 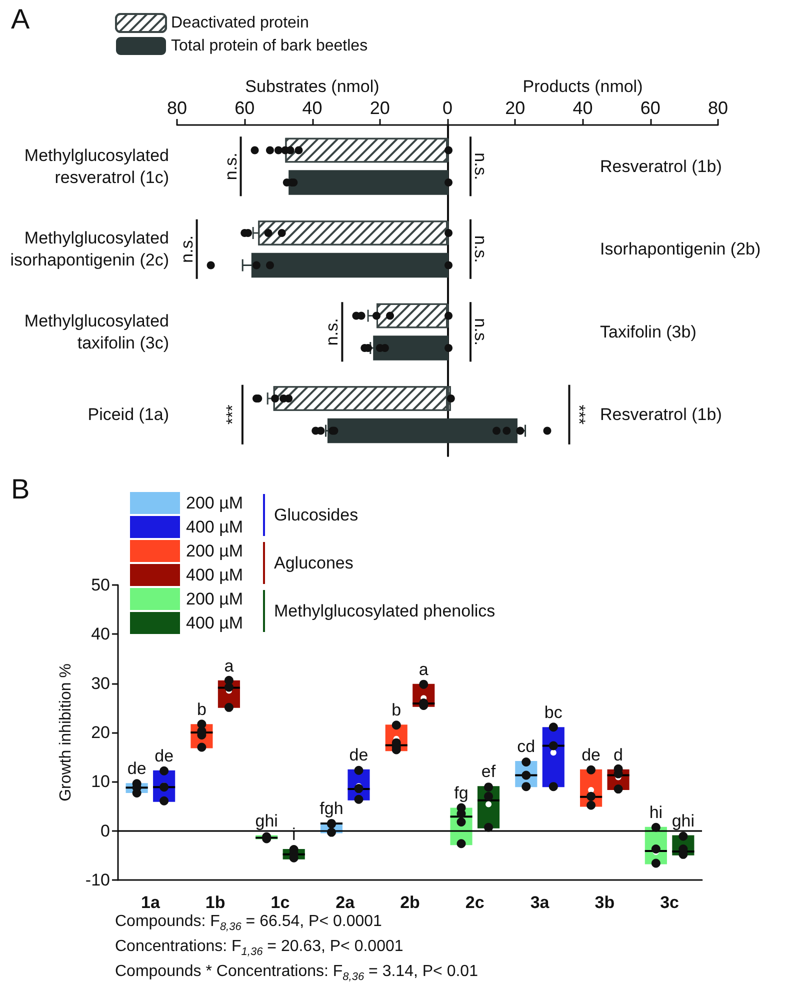 I want to click on annotation: Isorhapontigenin (2b), so click(x=680, y=249).